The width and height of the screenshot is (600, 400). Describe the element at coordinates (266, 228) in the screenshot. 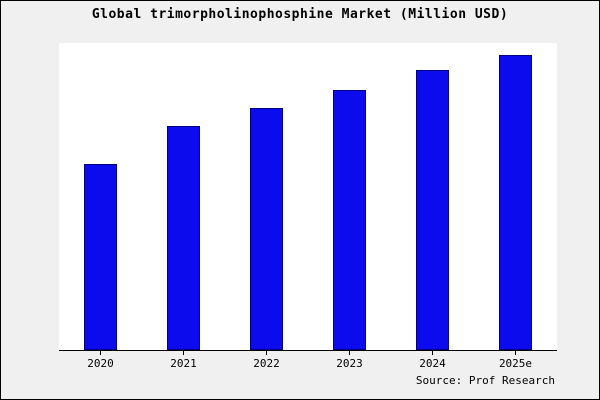

I see `bar-2022` at that location.